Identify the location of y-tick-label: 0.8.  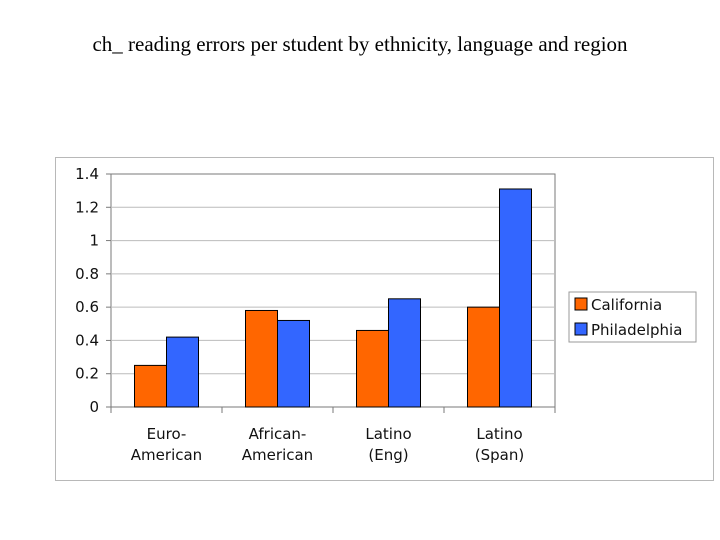
(87, 274).